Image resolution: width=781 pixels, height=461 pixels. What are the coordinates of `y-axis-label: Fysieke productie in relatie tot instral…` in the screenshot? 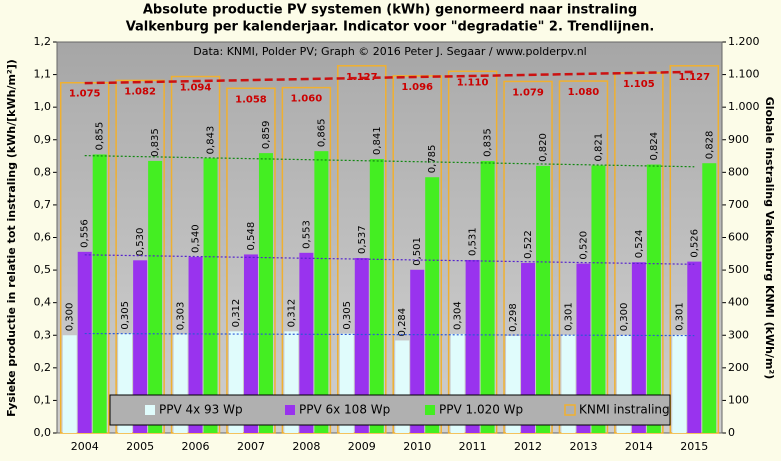 It's located at (11, 238).